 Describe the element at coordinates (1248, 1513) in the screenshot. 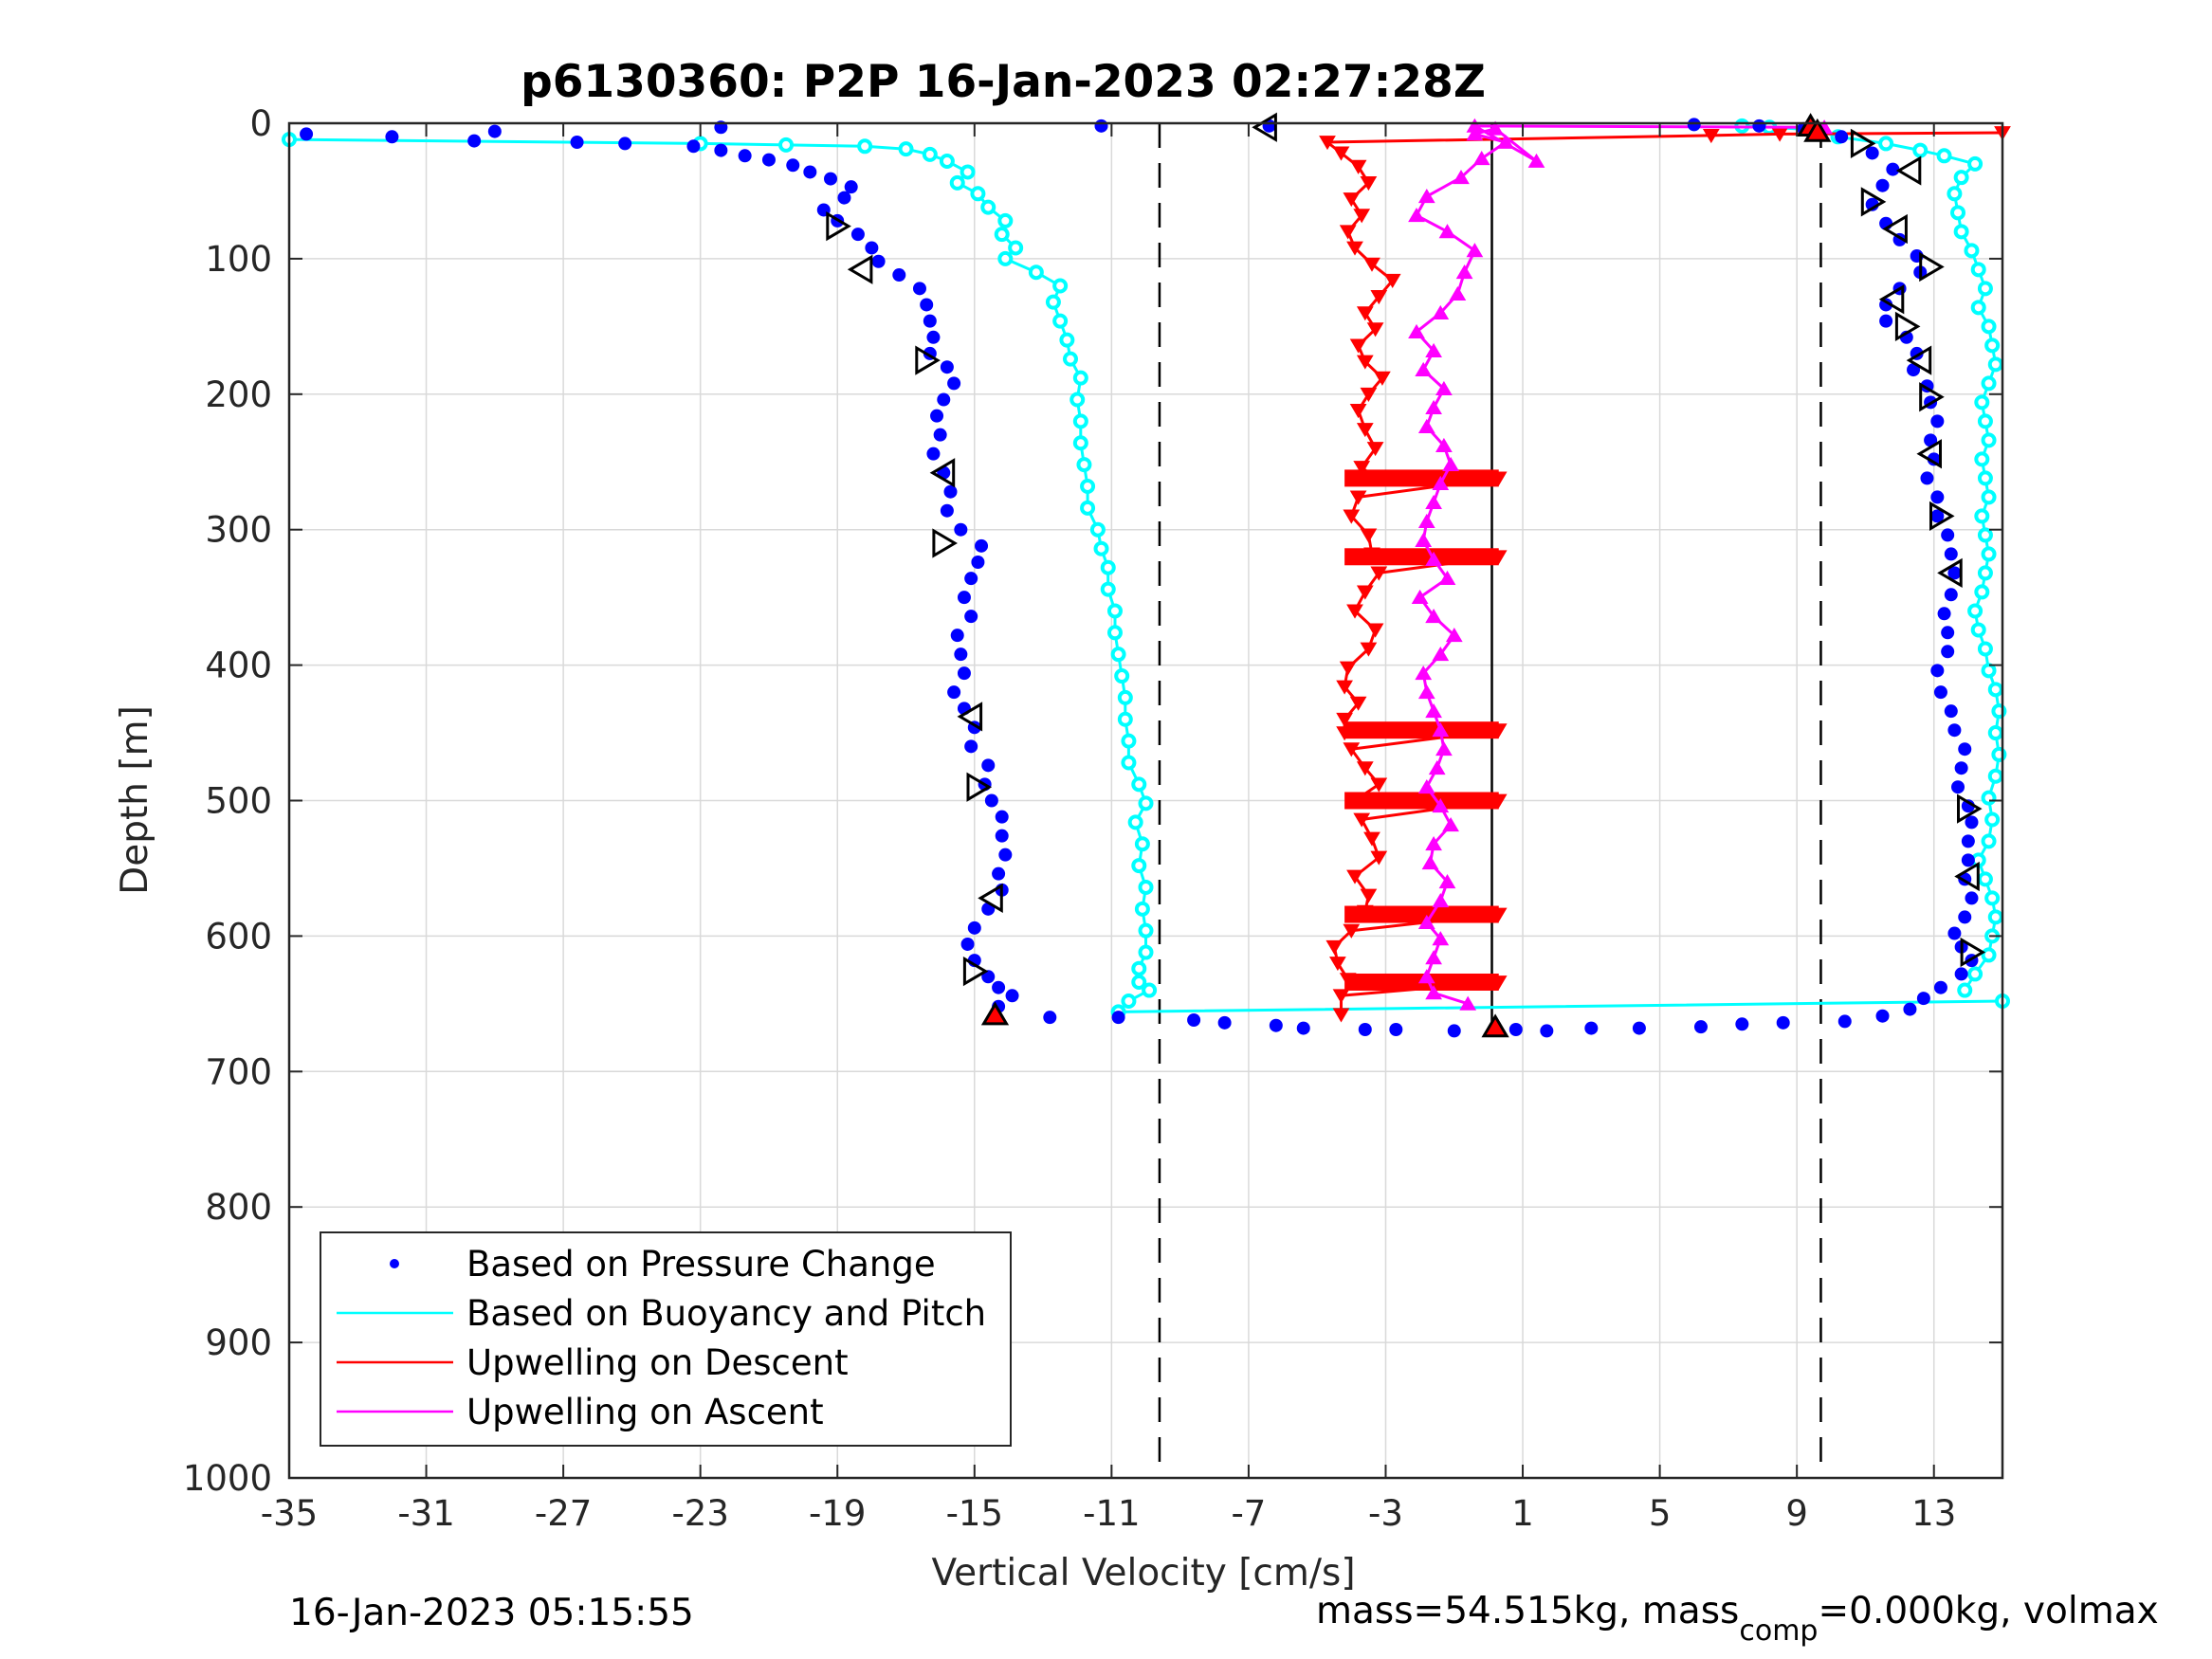

I see `x-tick-label: -7` at that location.